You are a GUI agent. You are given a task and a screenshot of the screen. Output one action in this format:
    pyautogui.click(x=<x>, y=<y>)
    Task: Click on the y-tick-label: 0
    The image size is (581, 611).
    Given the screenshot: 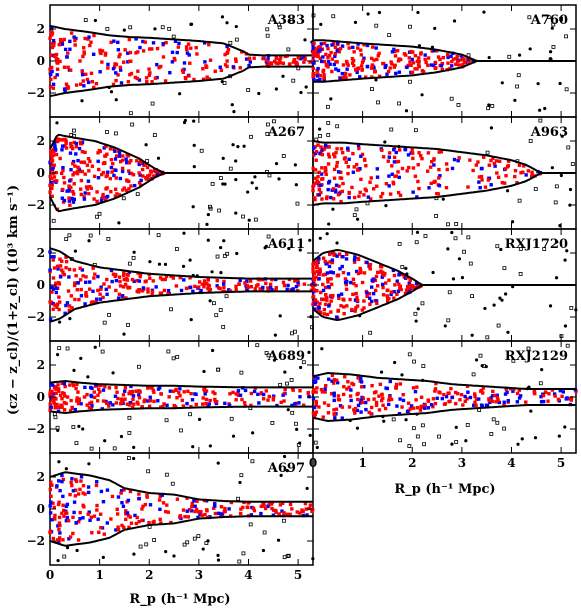 What is the action you would take?
    pyautogui.click(x=41, y=397)
    